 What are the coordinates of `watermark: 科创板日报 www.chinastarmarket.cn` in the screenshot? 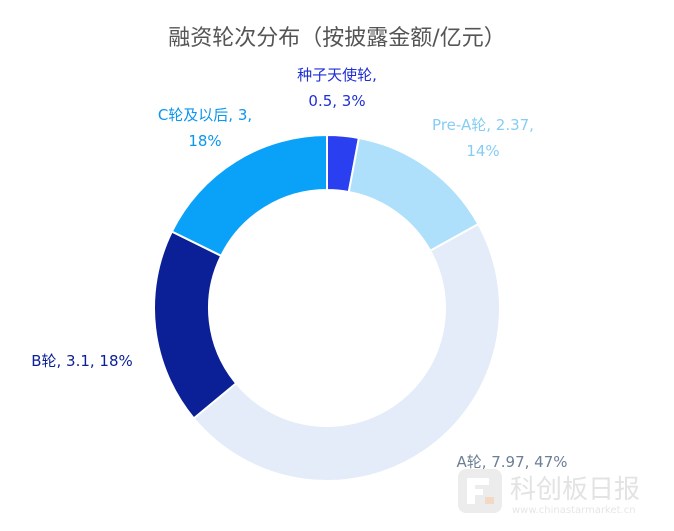 It's located at (549, 492).